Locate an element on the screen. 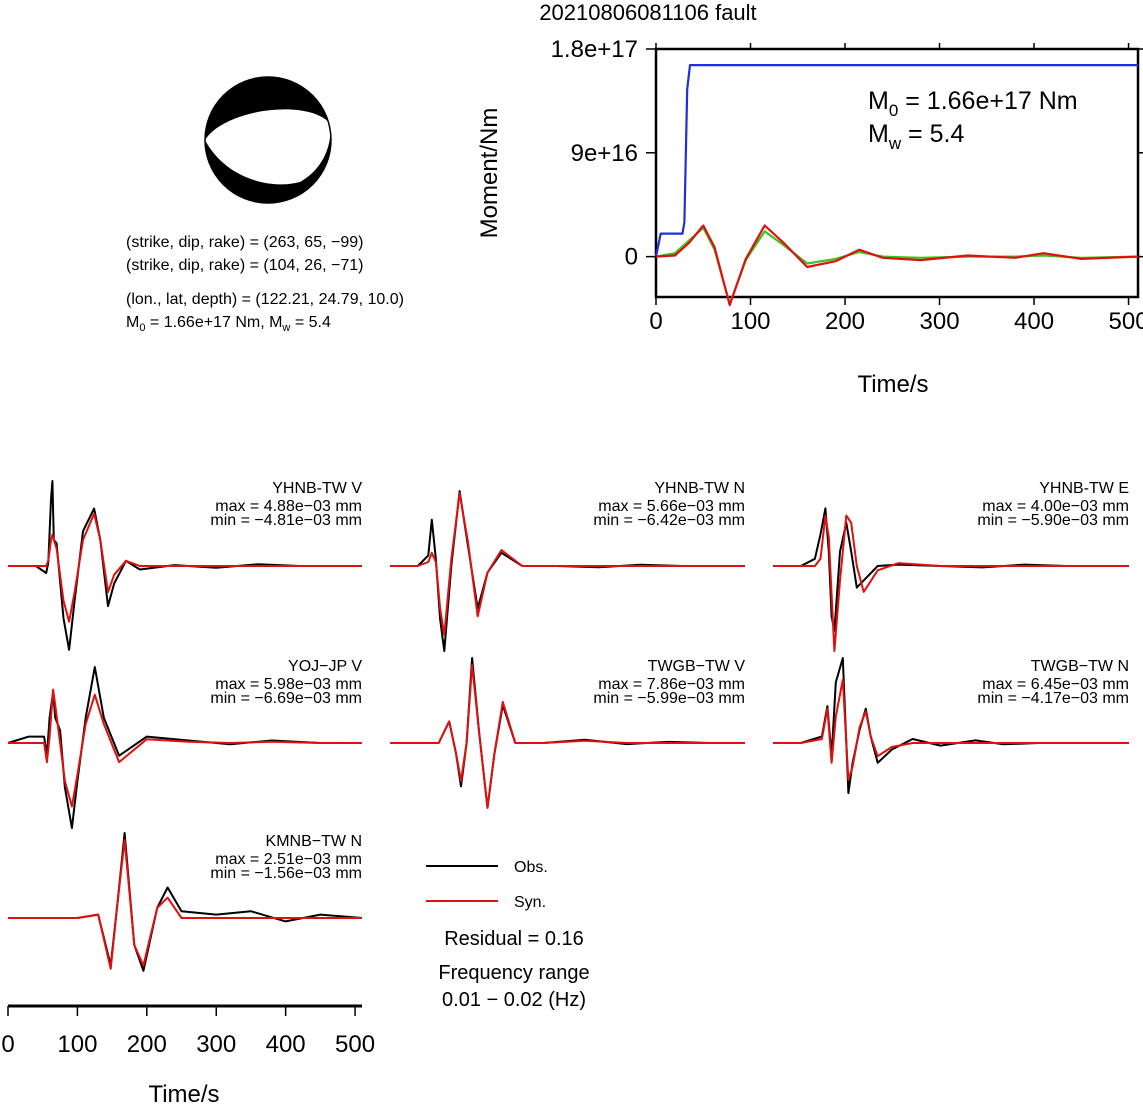  max-amplitude: max = 6.45e−03 mm is located at coordinates (1055, 684).